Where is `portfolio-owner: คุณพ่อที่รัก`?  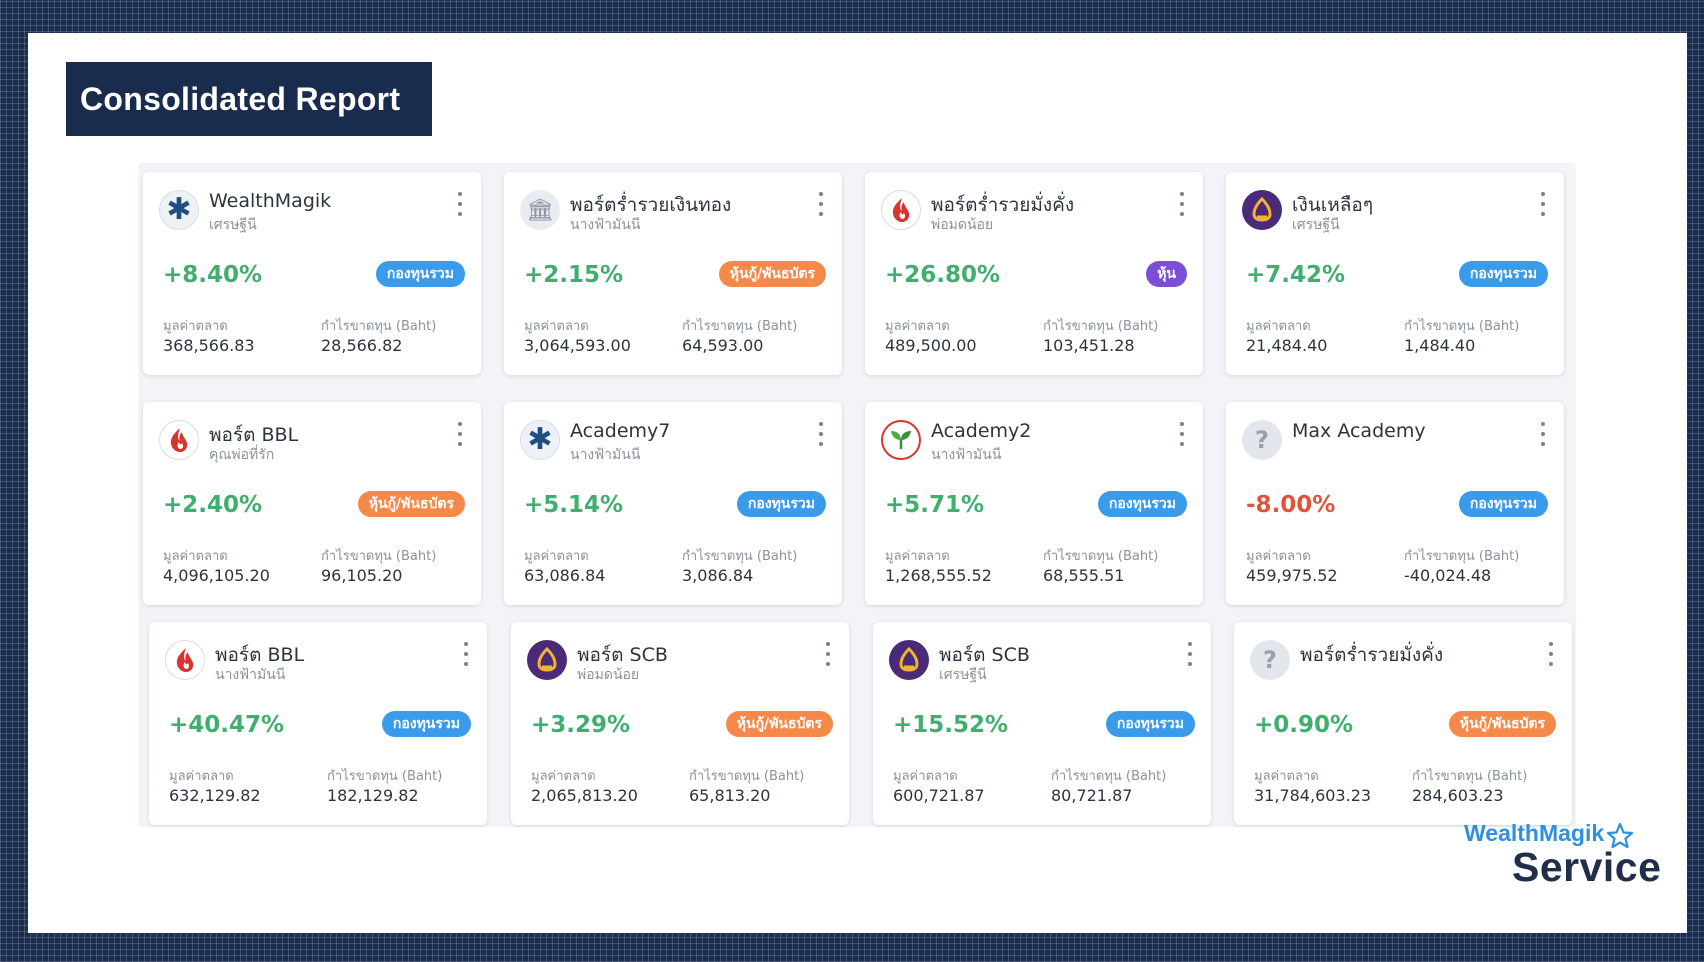 portfolio-owner: คุณพ่อที่รัก is located at coordinates (242, 455).